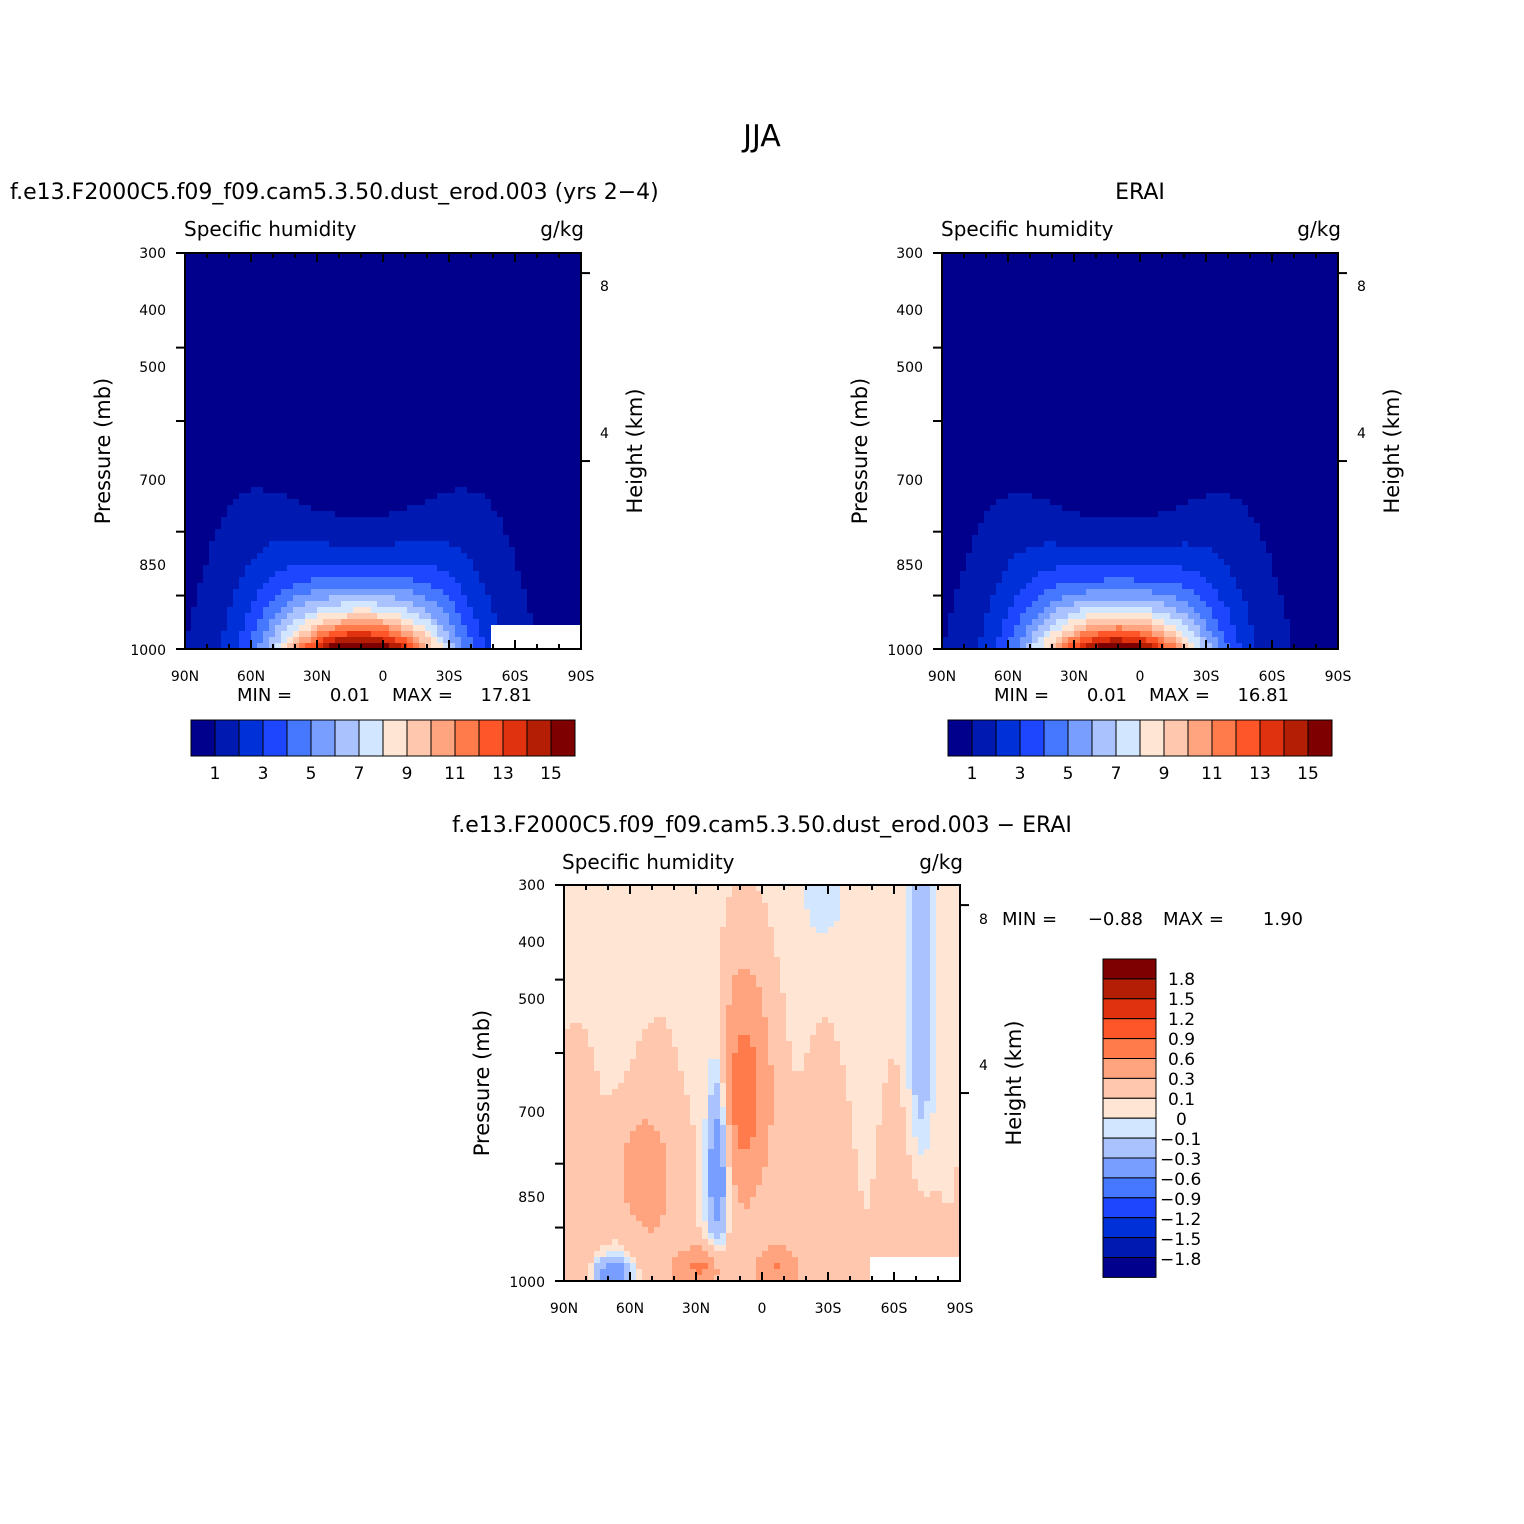 This screenshot has width=1524, height=1524. Describe the element at coordinates (1008, 677) in the screenshot. I see `panel-erai-xtick: 60N` at that location.